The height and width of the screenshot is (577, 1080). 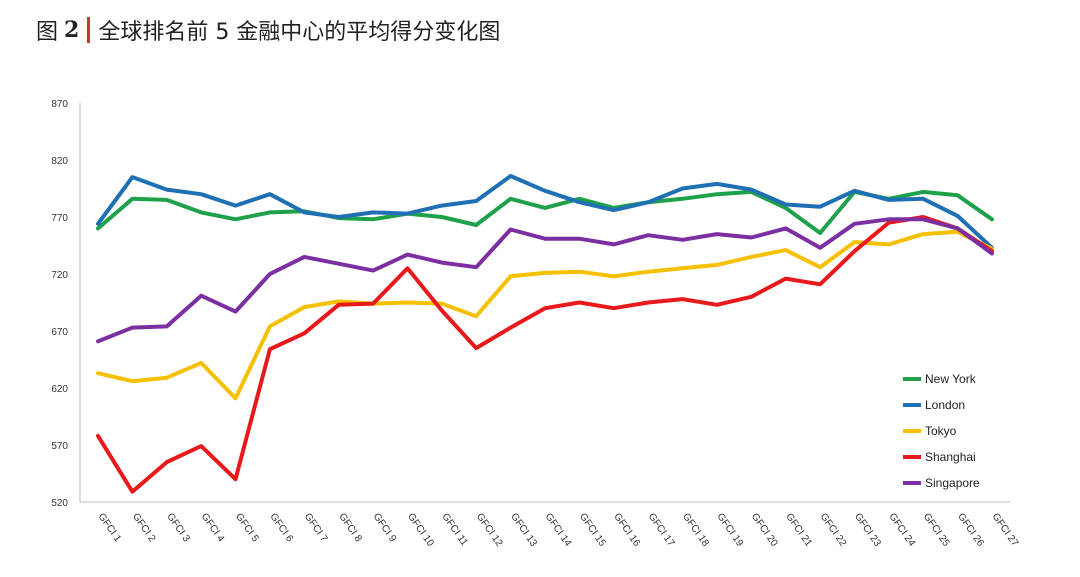 I want to click on x-tick-label: GFCI 4, so click(x=213, y=527).